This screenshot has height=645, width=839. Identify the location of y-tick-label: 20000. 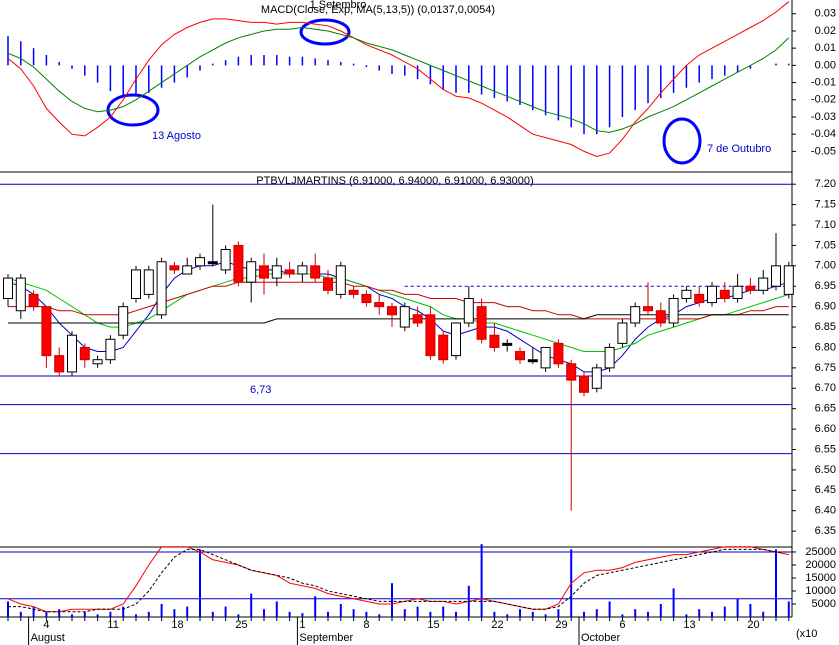
(820, 565).